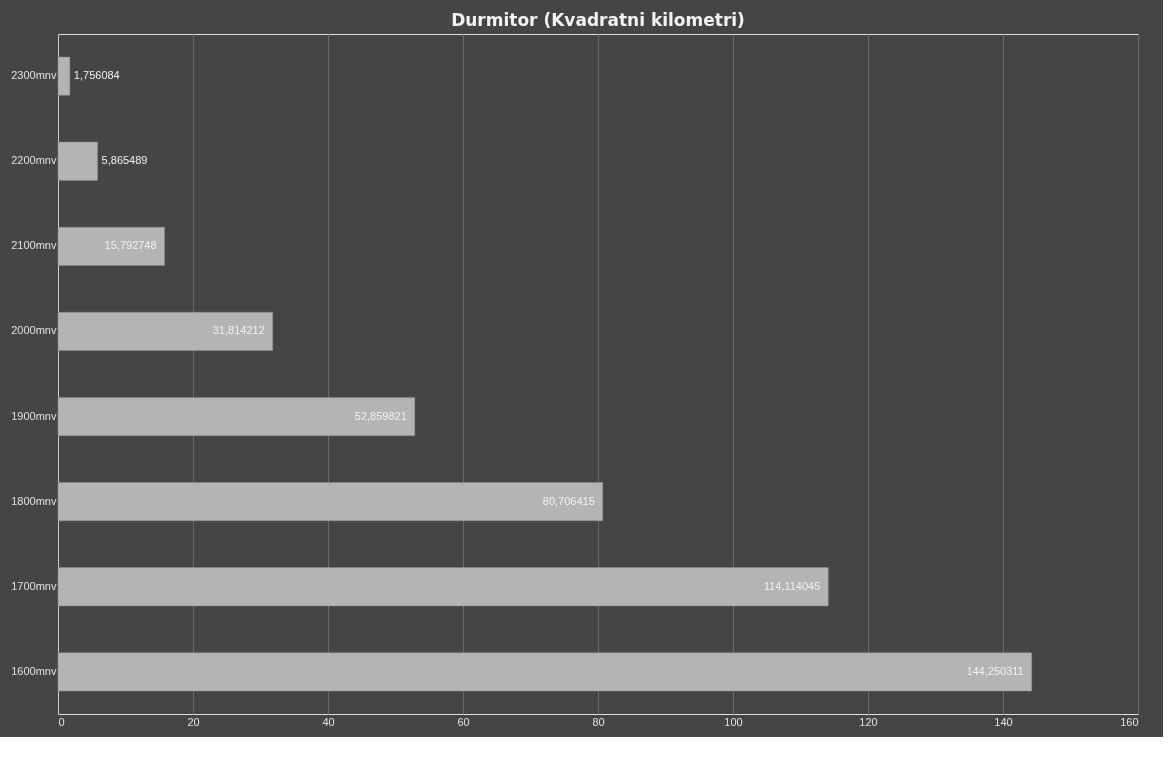  What do you see at coordinates (463, 721) in the screenshot?
I see `x-tick-label: 60` at bounding box center [463, 721].